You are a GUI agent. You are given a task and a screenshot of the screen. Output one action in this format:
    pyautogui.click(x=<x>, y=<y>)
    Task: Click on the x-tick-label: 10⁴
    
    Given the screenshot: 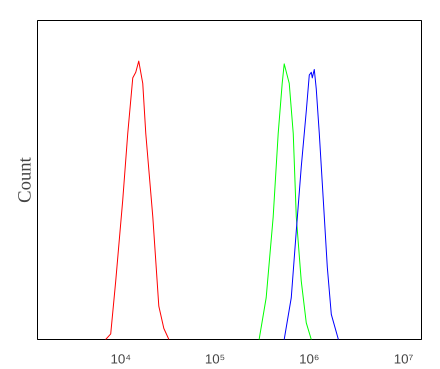 What is the action you would take?
    pyautogui.click(x=121, y=359)
    